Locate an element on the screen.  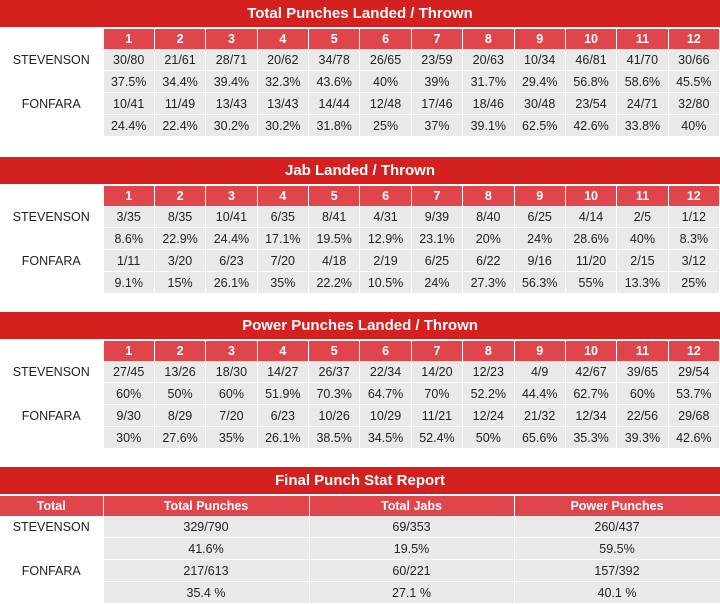
round-header: 9 is located at coordinates (540, 351).